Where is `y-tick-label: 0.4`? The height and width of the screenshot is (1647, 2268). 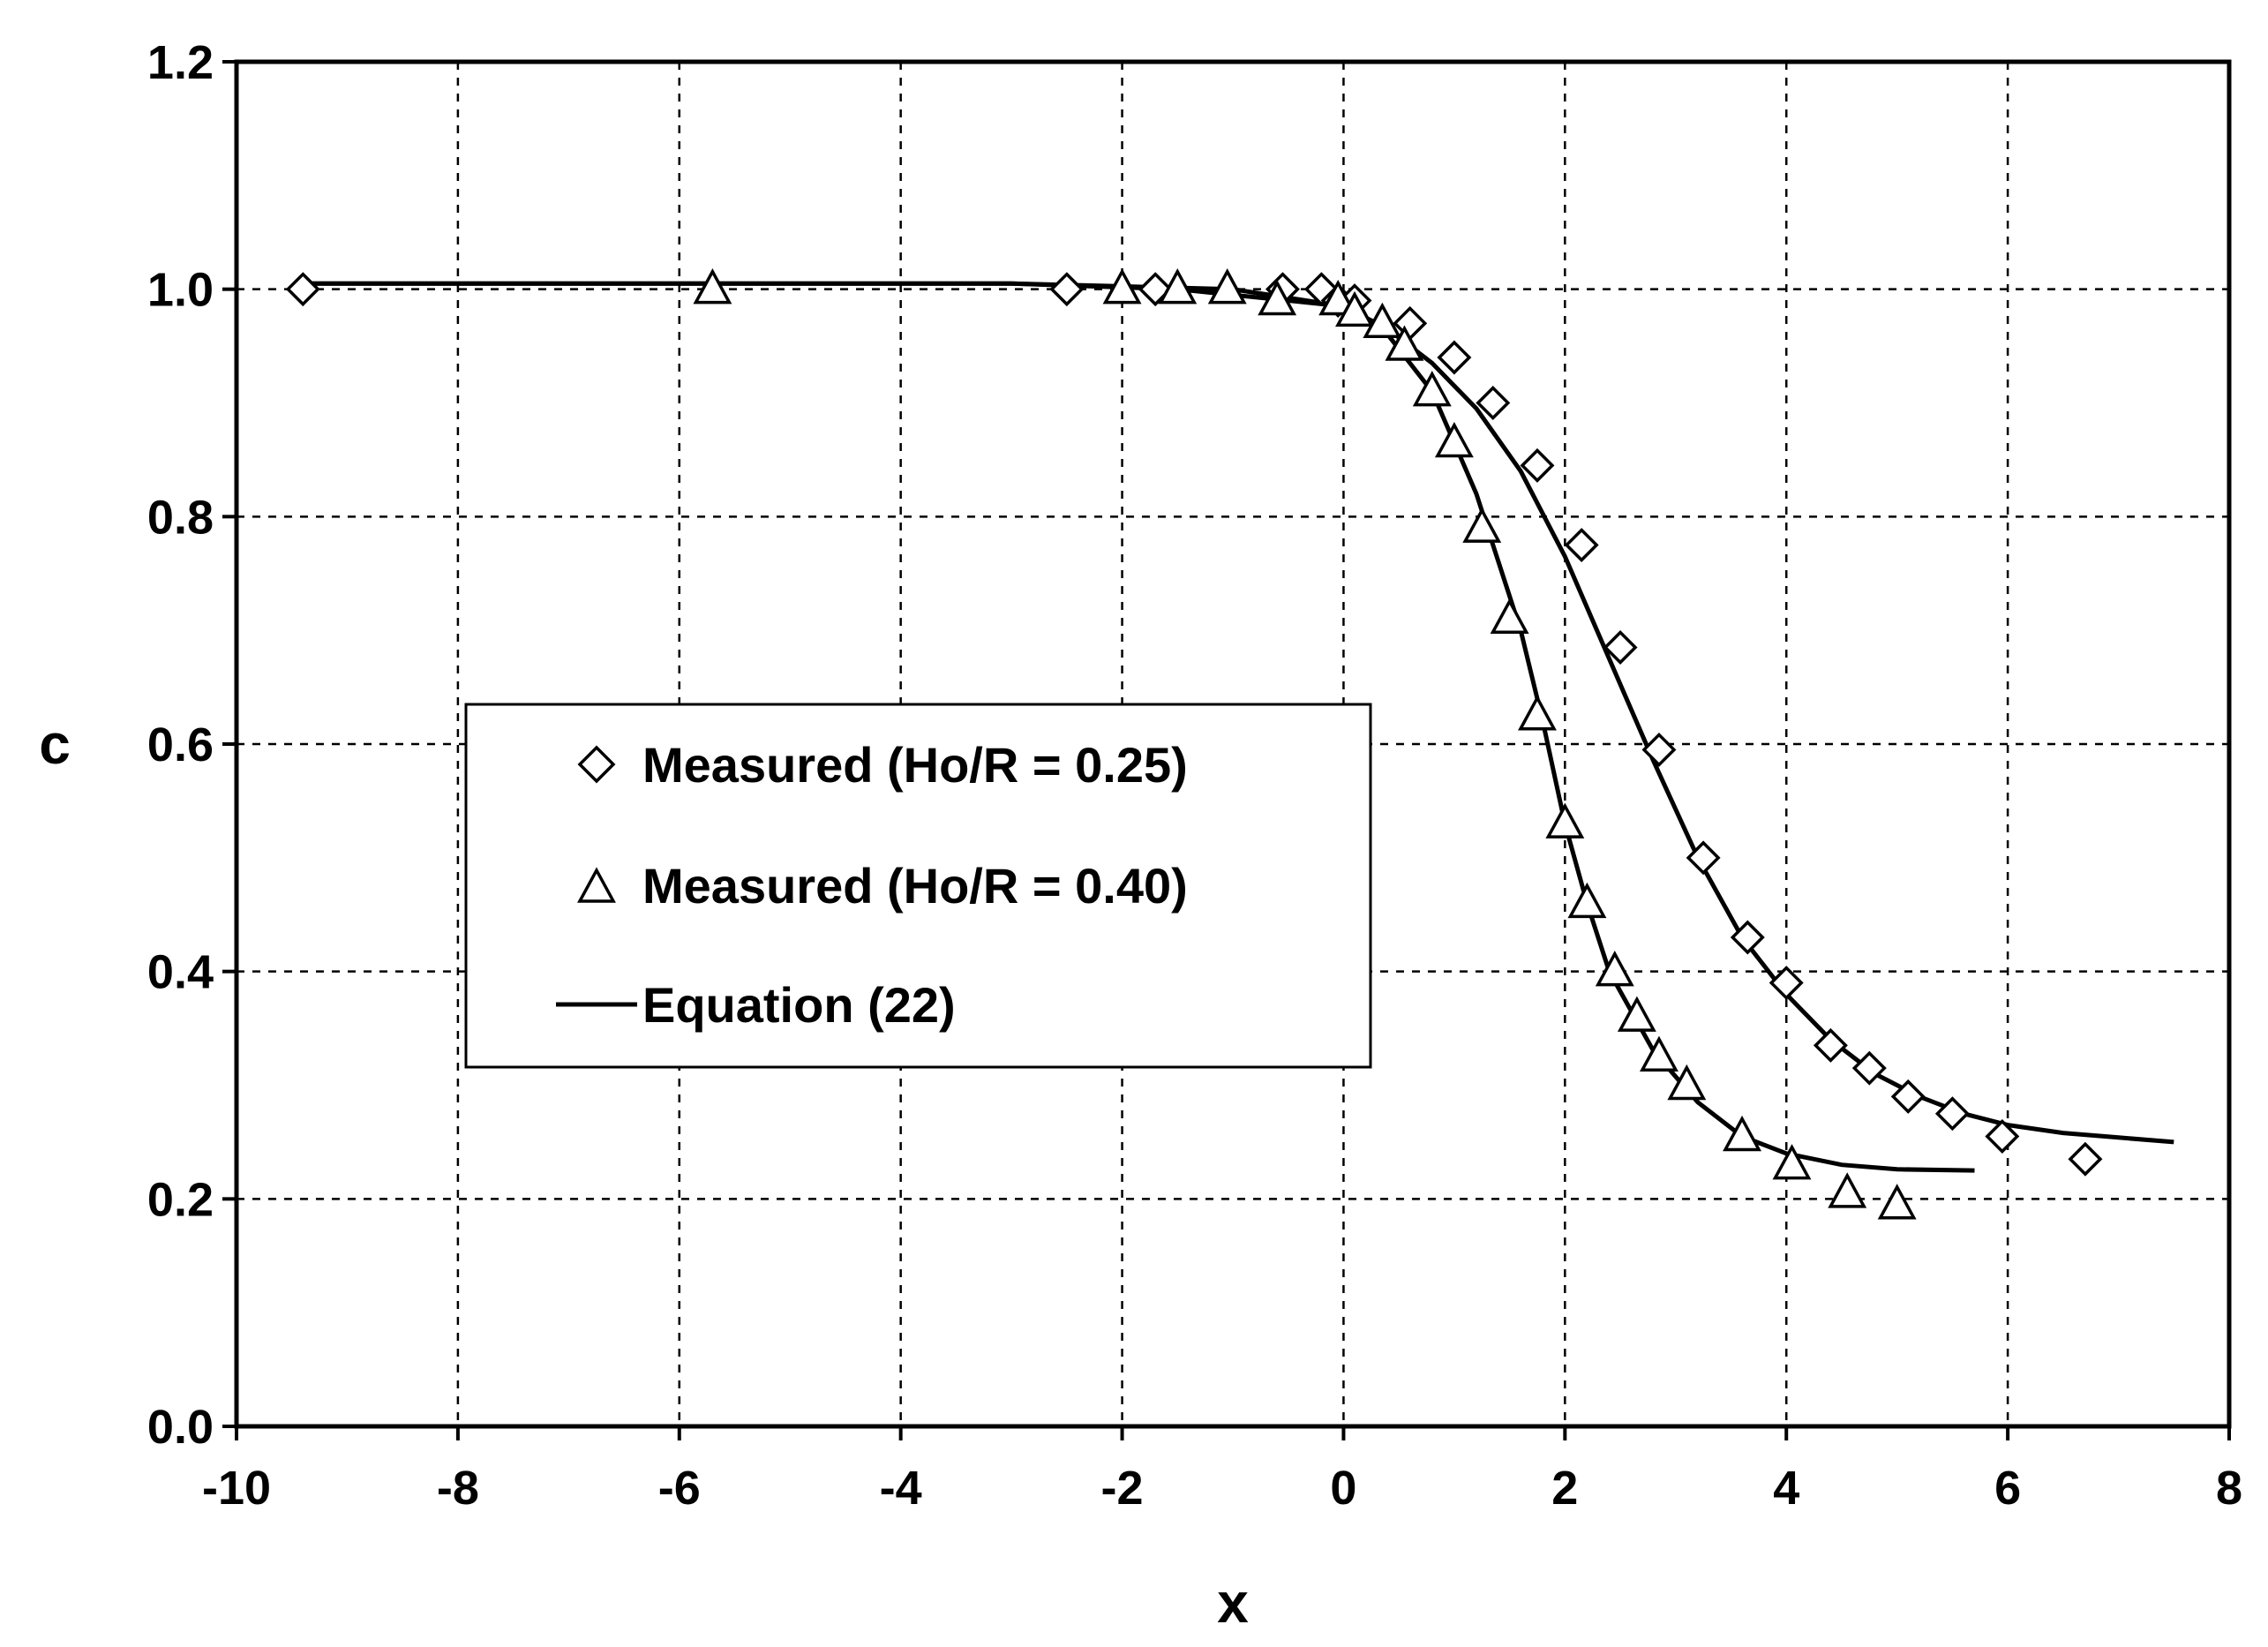
y-tick-label: 0.4 is located at coordinates (180, 972).